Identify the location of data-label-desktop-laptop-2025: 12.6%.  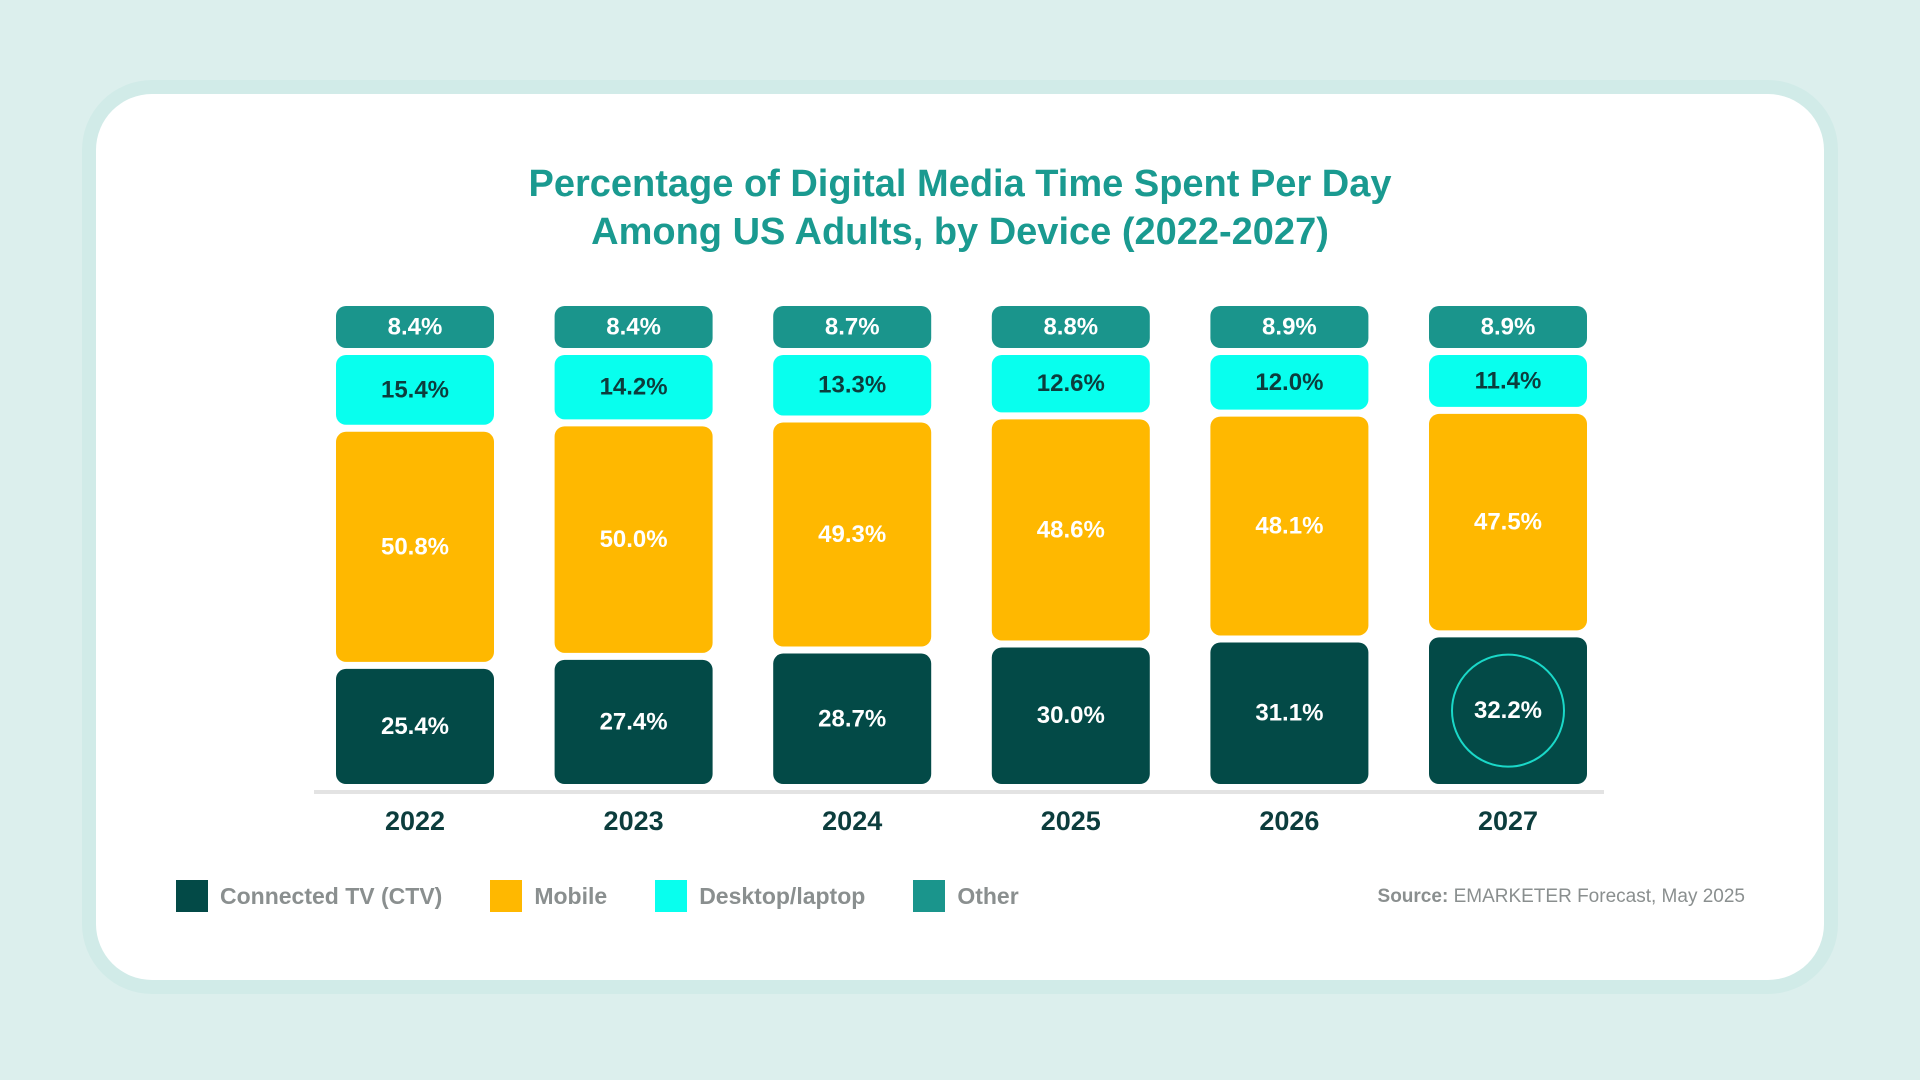
(1071, 383).